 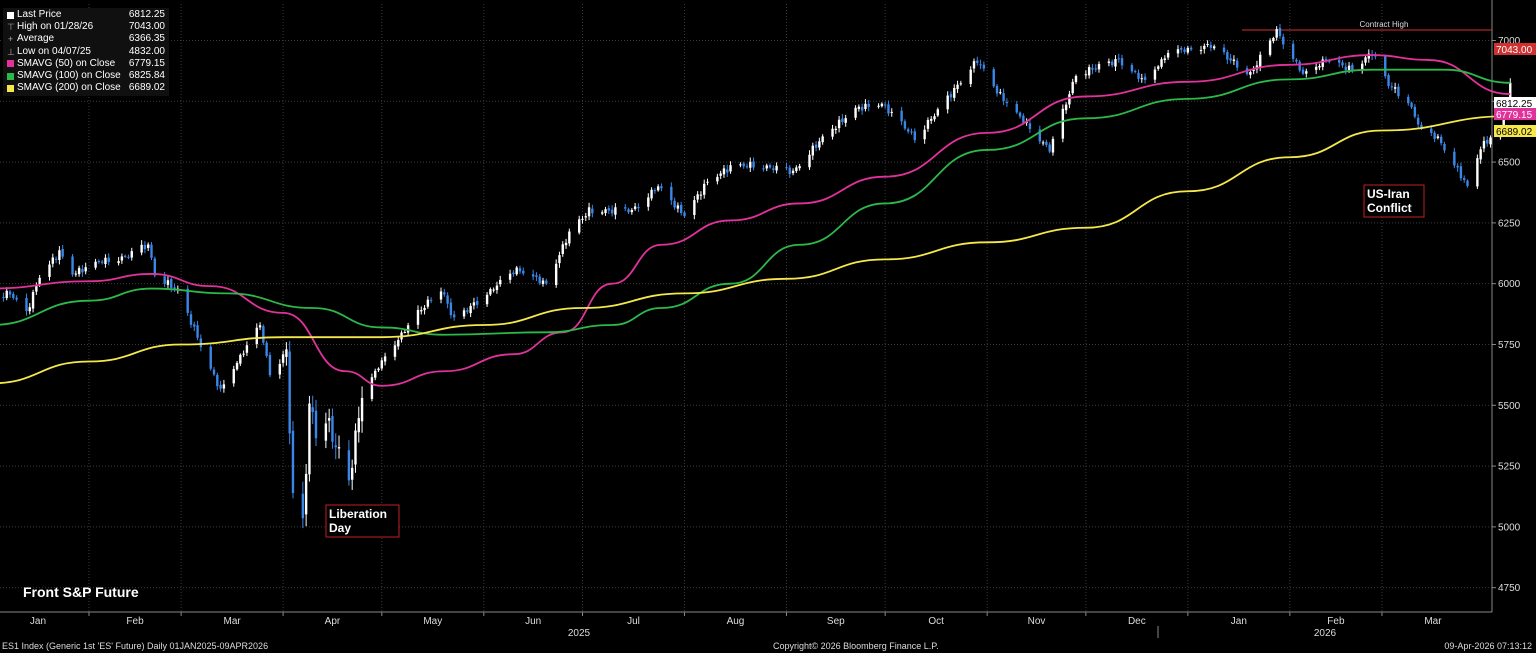 I want to click on legend-value: 4832.00, so click(x=146, y=51).